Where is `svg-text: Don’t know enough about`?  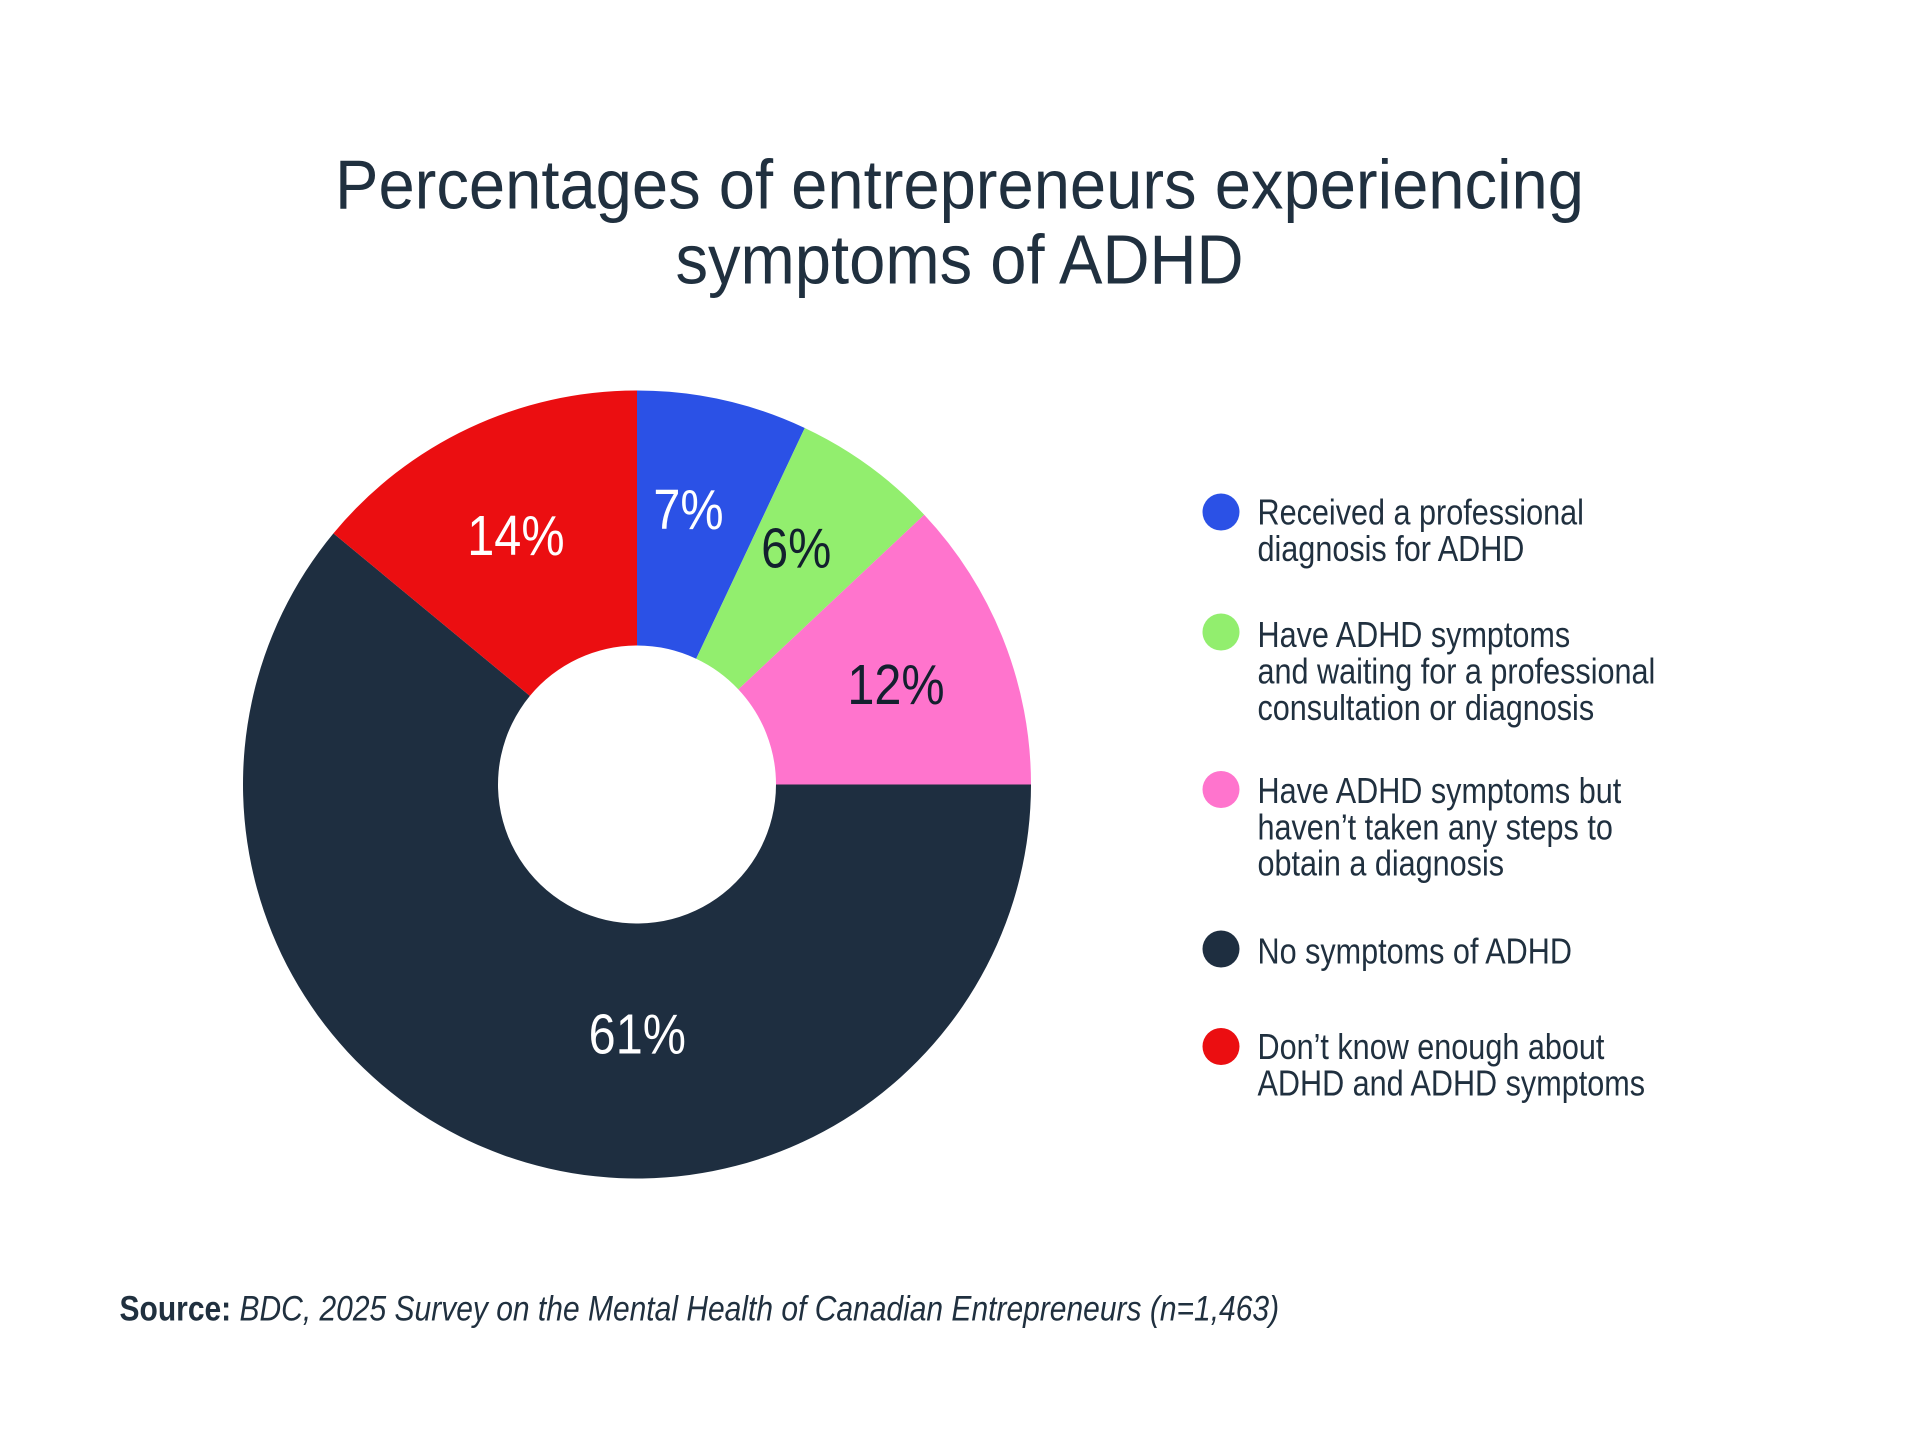
svg-text: Don’t know enough about is located at coordinates (1432, 1048).